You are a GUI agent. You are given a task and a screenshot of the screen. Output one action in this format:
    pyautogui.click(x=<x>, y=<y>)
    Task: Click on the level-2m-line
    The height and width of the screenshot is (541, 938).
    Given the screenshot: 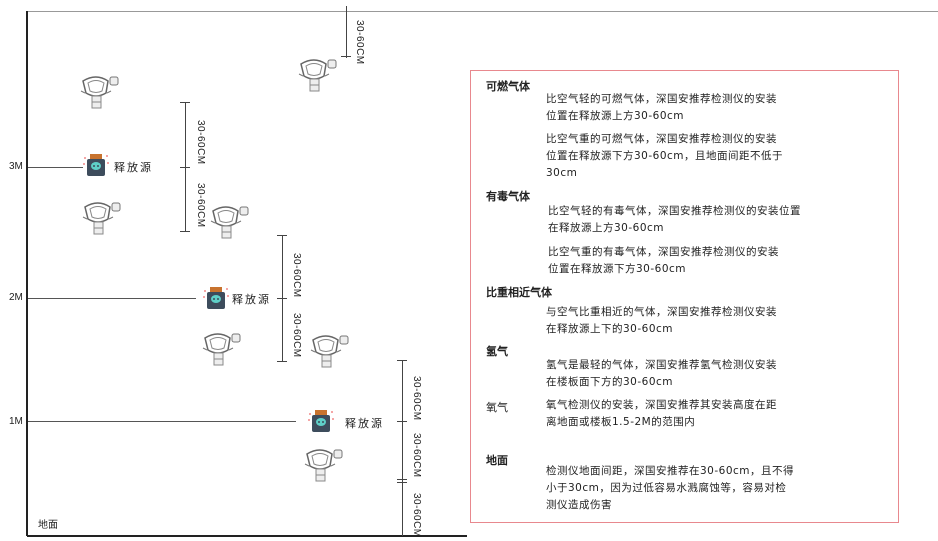 What is the action you would take?
    pyautogui.click(x=112, y=298)
    